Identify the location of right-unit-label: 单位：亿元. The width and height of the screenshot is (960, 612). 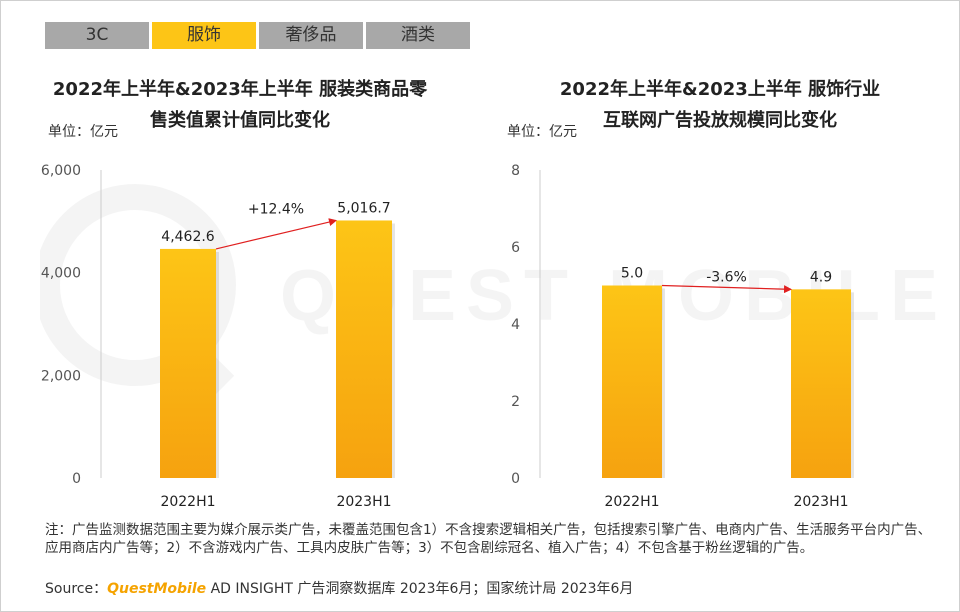
(542, 132).